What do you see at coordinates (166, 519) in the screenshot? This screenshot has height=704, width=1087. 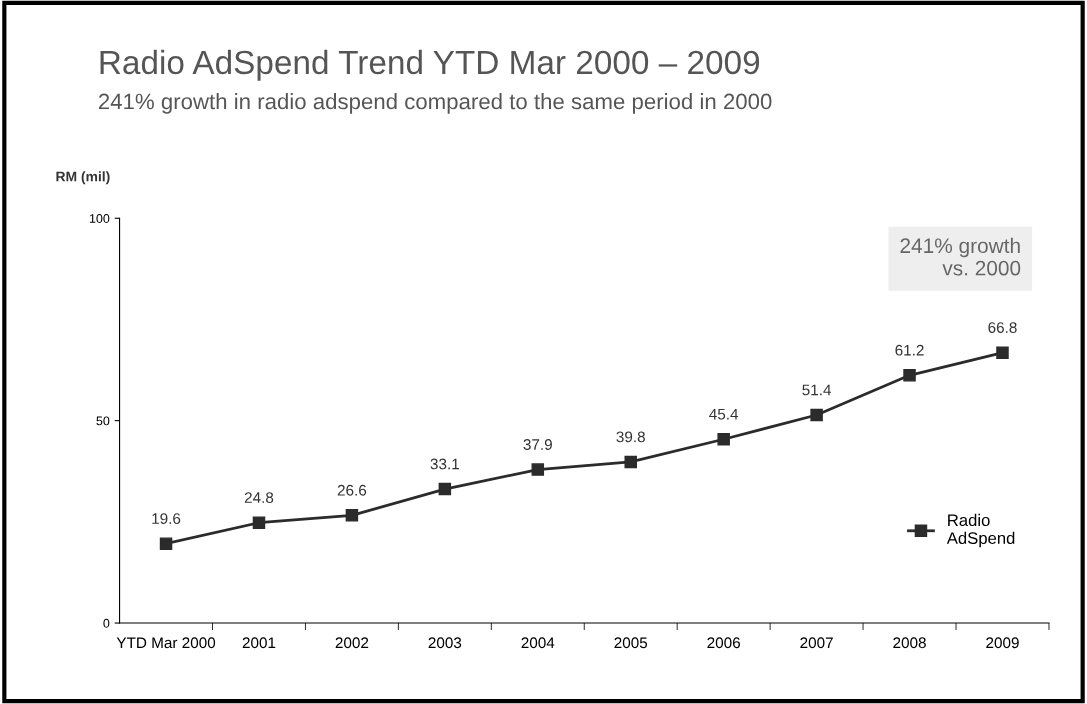 I see `data-label: 19.6` at bounding box center [166, 519].